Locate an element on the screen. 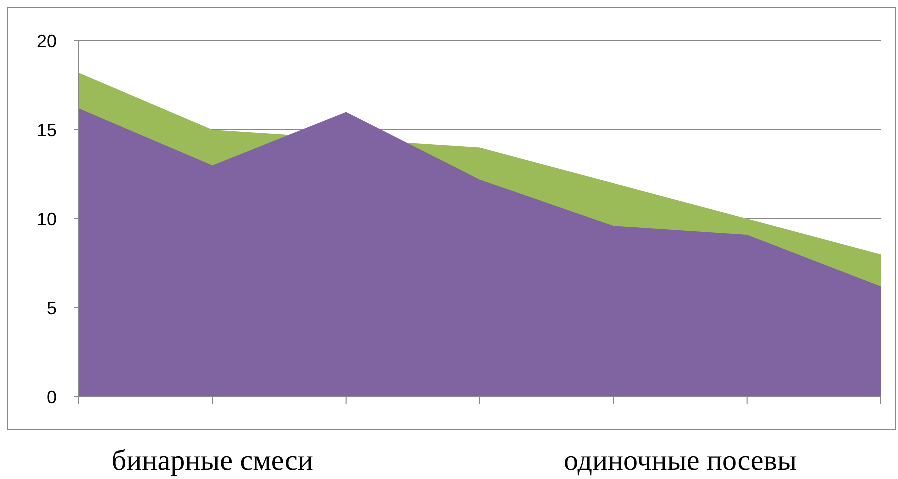 The height and width of the screenshot is (479, 898). y-tick-label: 10 is located at coordinates (46, 219).